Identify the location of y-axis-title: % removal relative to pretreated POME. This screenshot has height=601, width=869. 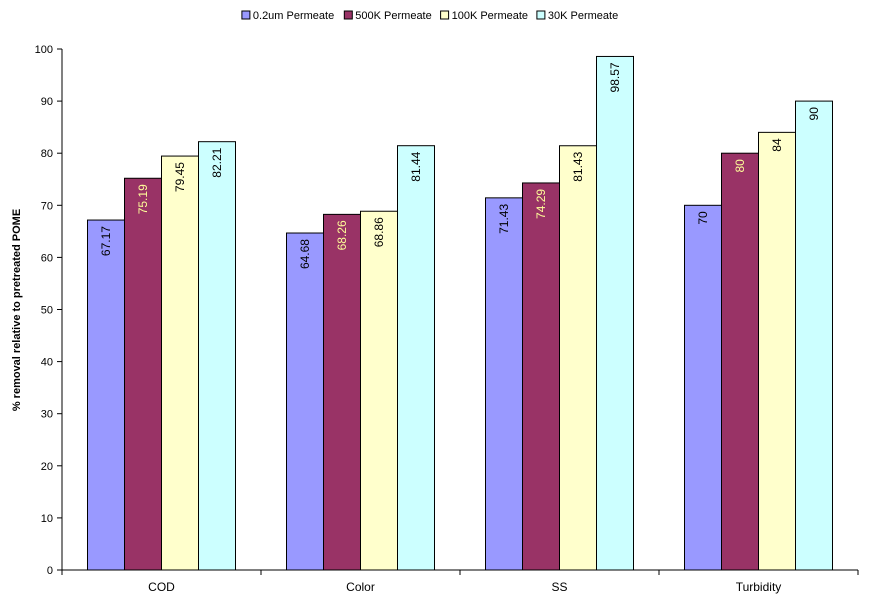
(17, 310).